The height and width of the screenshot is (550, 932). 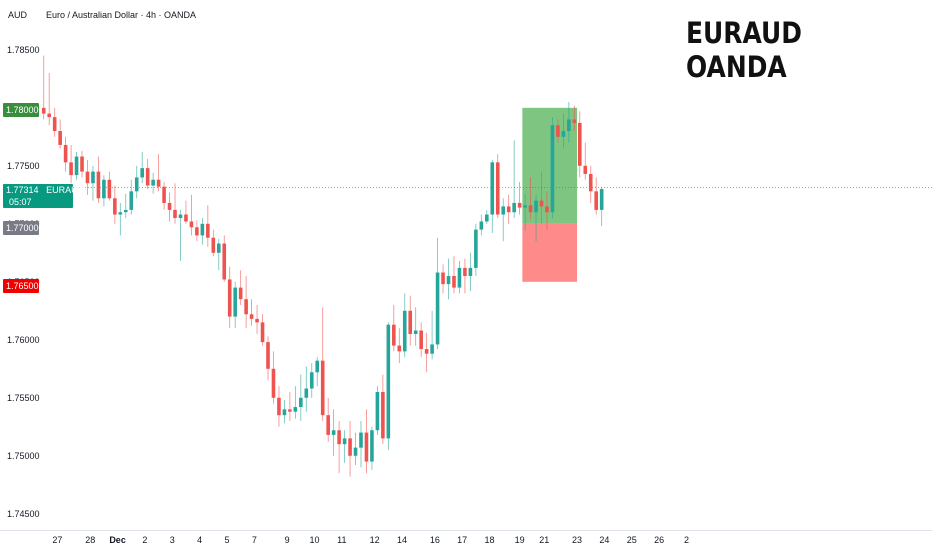 What do you see at coordinates (22, 190) in the screenshot?
I see `current-price-text: 1.77314` at bounding box center [22, 190].